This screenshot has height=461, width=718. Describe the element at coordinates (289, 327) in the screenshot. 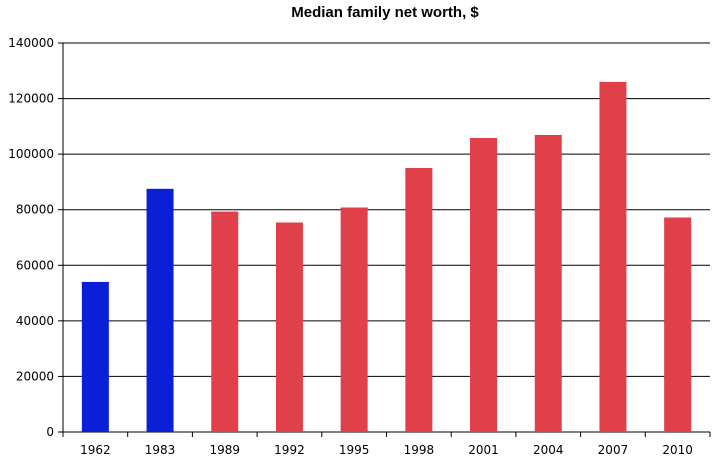

I see `bar-1992` at that location.